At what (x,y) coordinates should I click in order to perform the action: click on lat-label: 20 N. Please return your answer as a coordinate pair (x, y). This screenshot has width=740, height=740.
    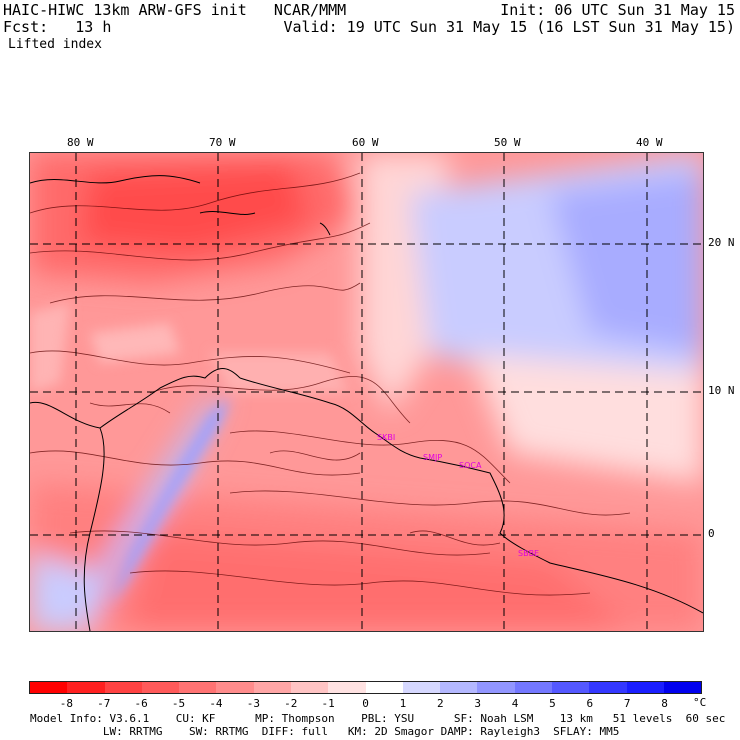
    Looking at the image, I should click on (721, 242).